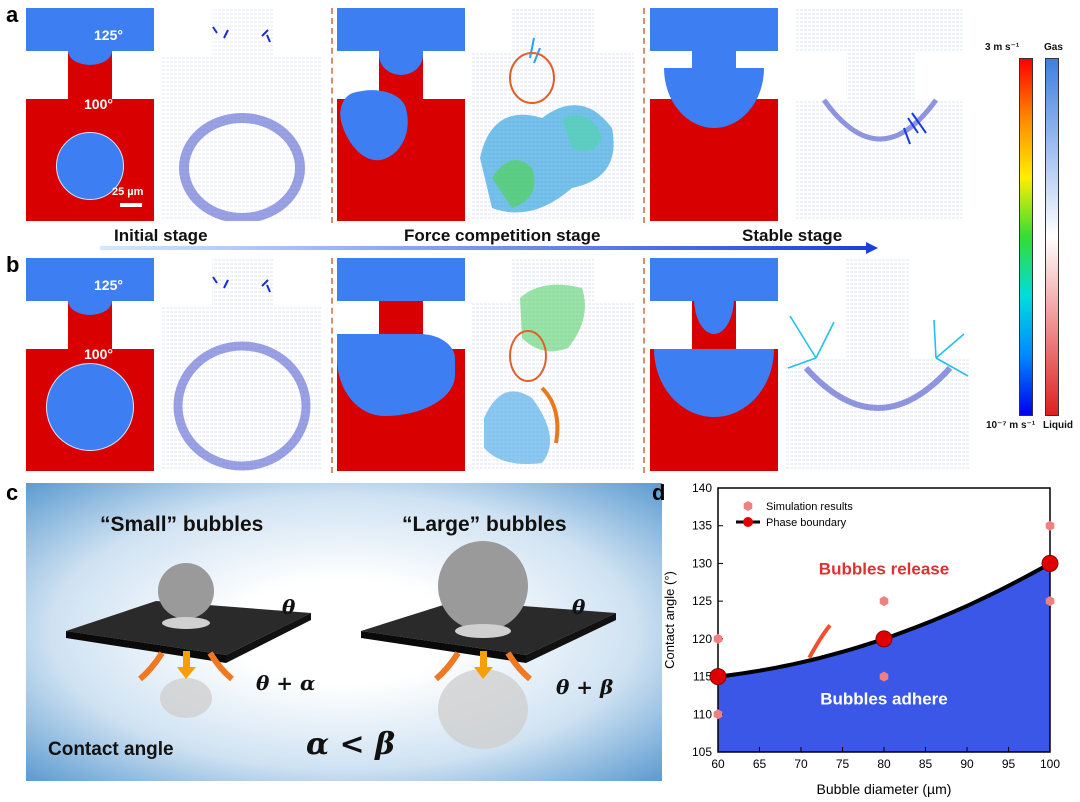 The image size is (1080, 802). I want to click on y-tick-label: 115, so click(702, 677).